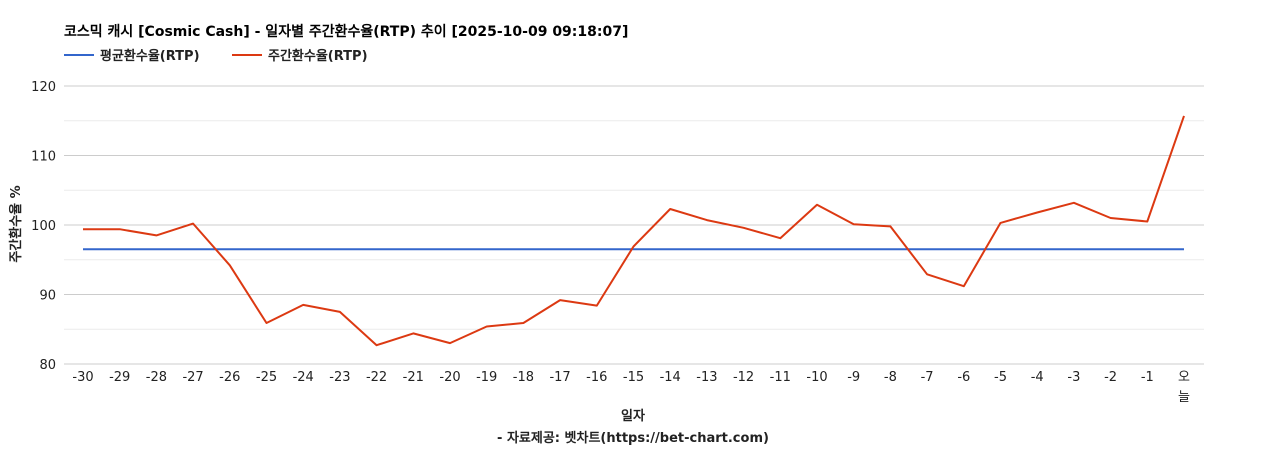 The image size is (1268, 450). I want to click on x-tick-label: -11, so click(780, 377).